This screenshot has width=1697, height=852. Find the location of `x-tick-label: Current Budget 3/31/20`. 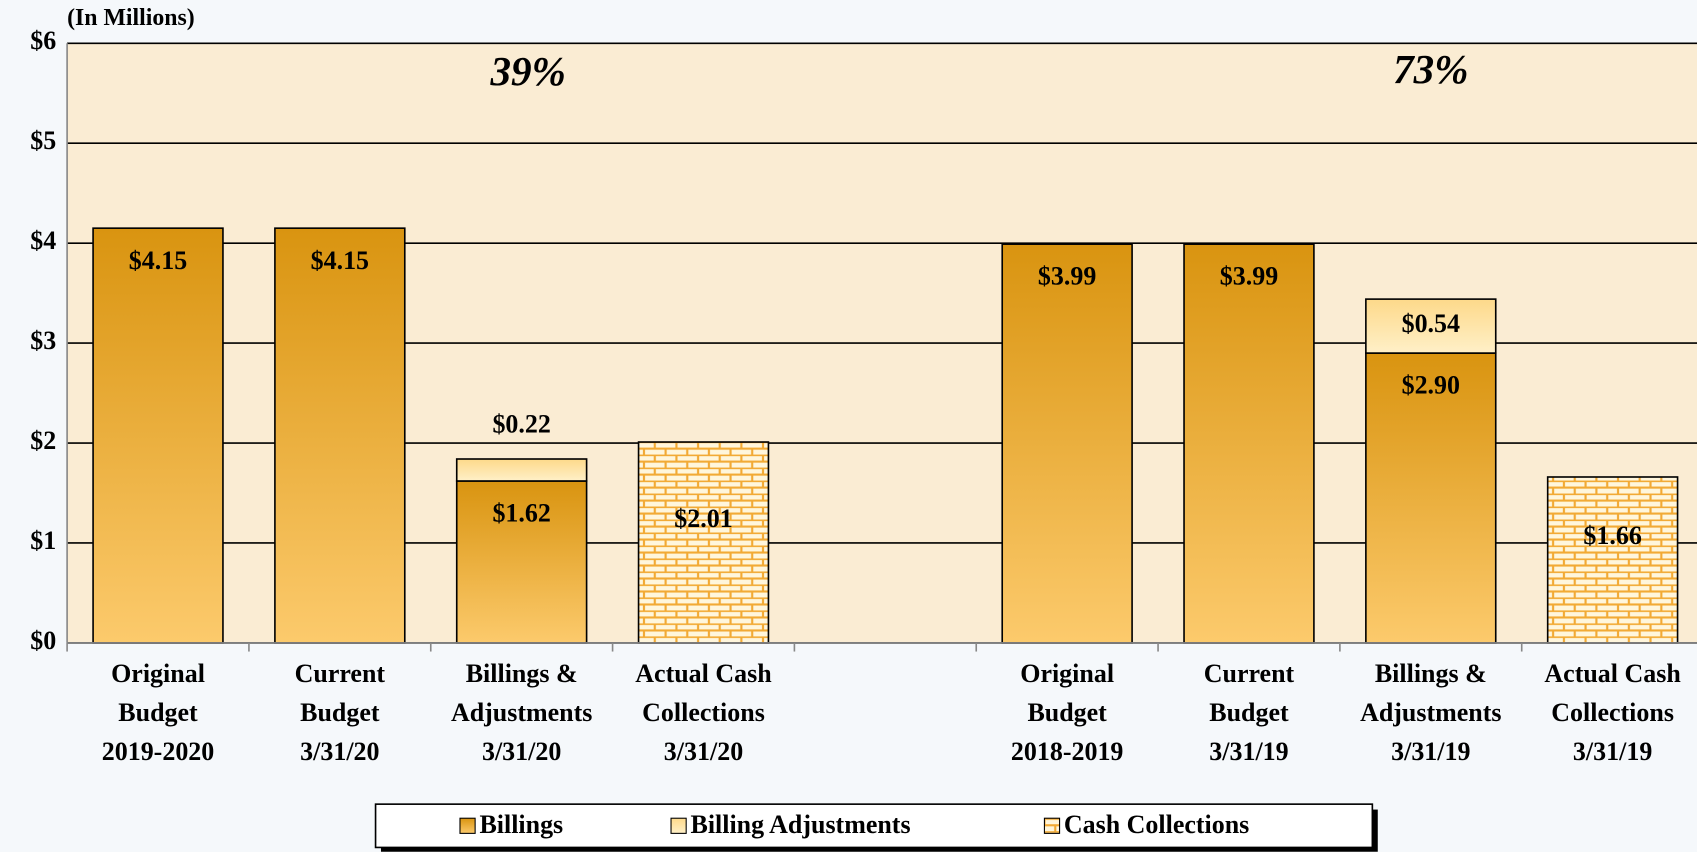

x-tick-label: Current Budget 3/31/20 is located at coordinates (340, 713).